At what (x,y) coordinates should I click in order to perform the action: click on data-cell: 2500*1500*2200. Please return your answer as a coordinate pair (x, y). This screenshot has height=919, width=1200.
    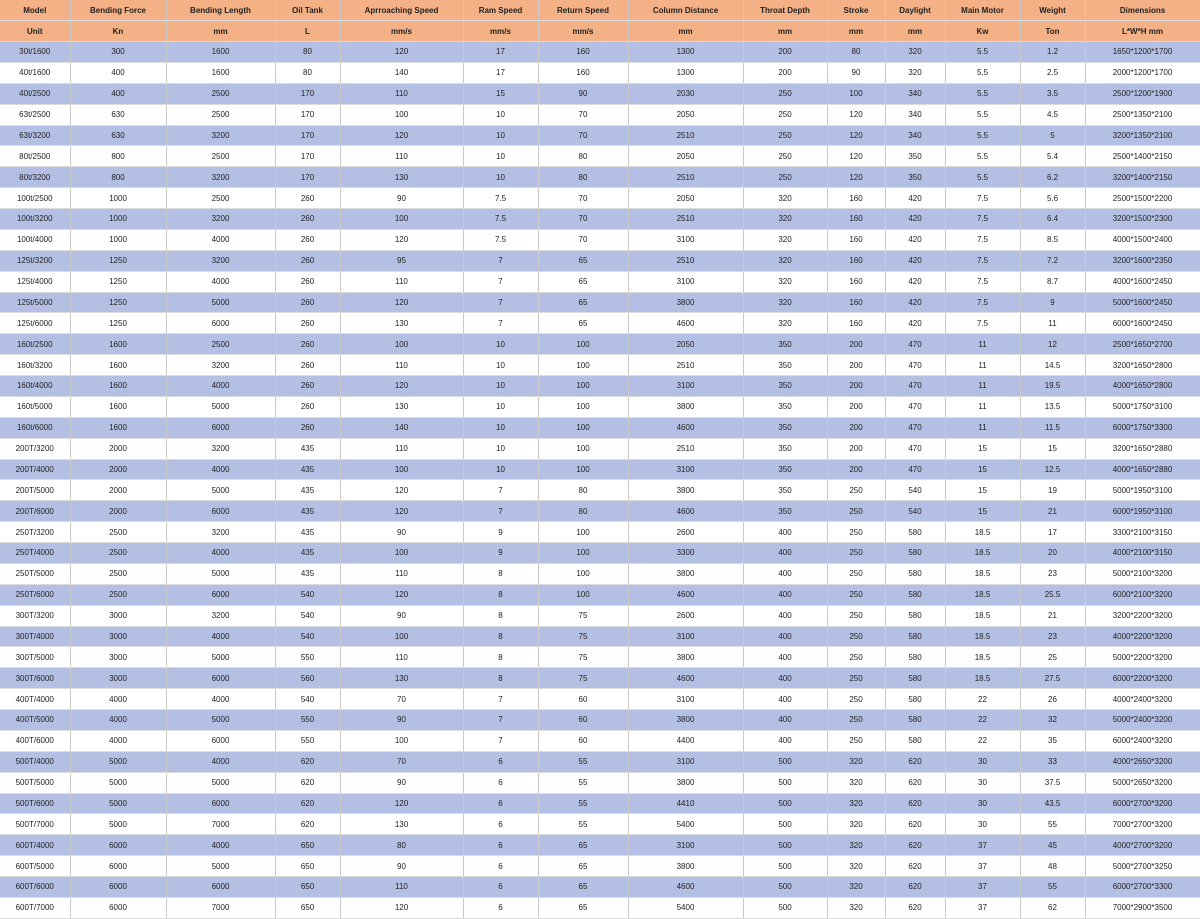
    Looking at the image, I should click on (1142, 198).